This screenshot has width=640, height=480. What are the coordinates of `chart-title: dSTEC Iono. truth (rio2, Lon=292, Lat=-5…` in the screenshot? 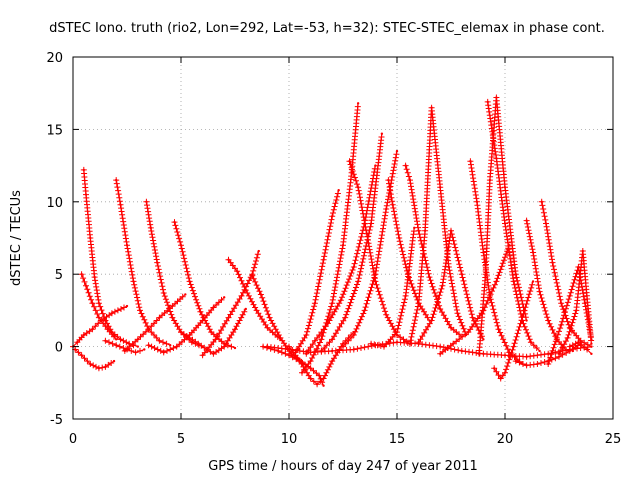 It's located at (327, 28).